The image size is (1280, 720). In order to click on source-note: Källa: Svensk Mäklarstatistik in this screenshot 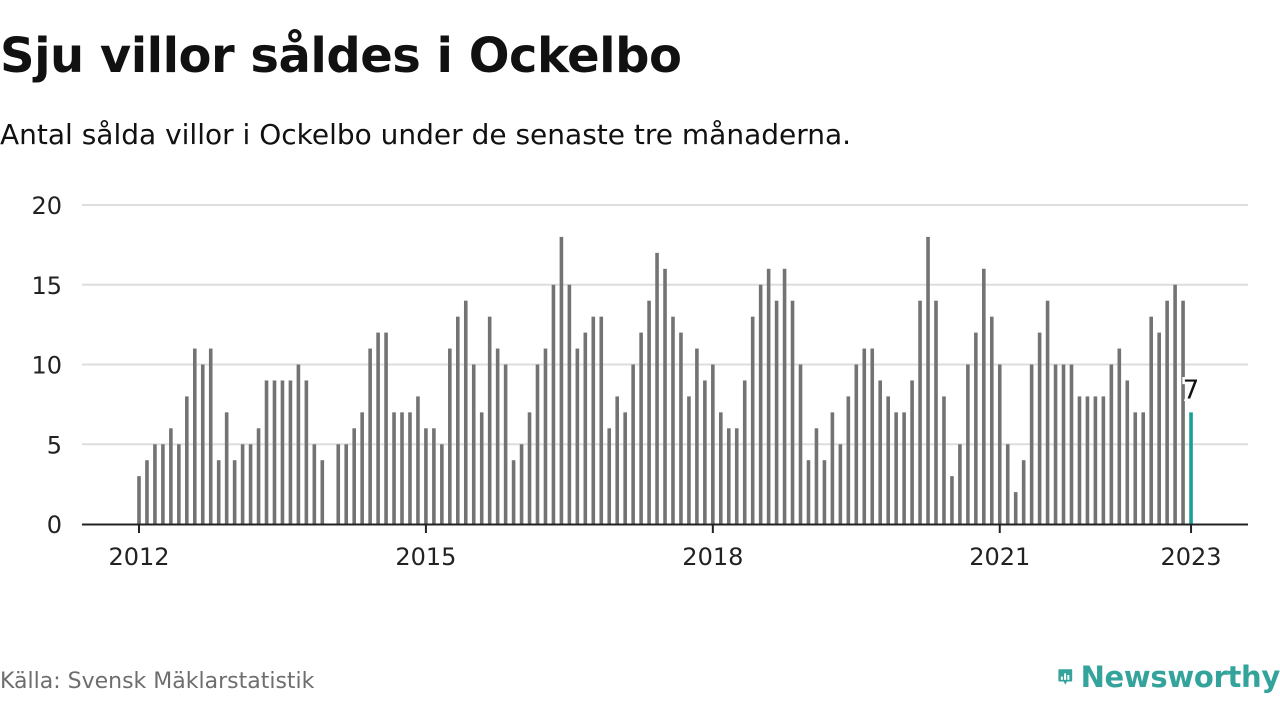, I will do `click(157, 681)`.